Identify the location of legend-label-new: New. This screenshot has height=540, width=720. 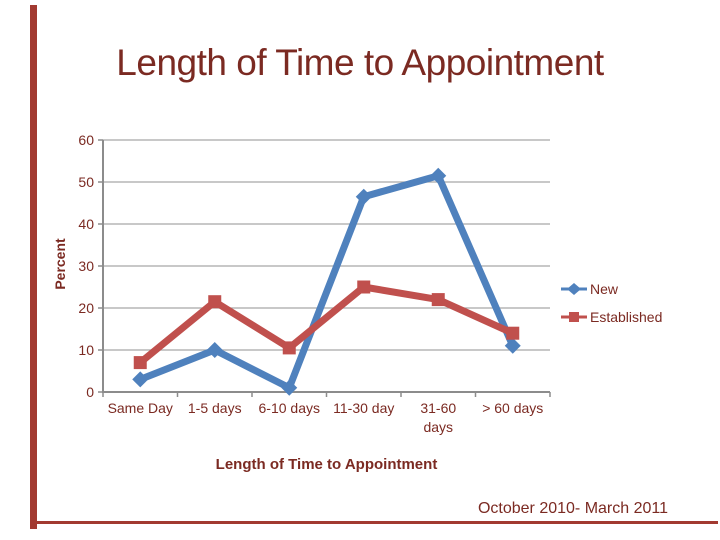
(604, 288).